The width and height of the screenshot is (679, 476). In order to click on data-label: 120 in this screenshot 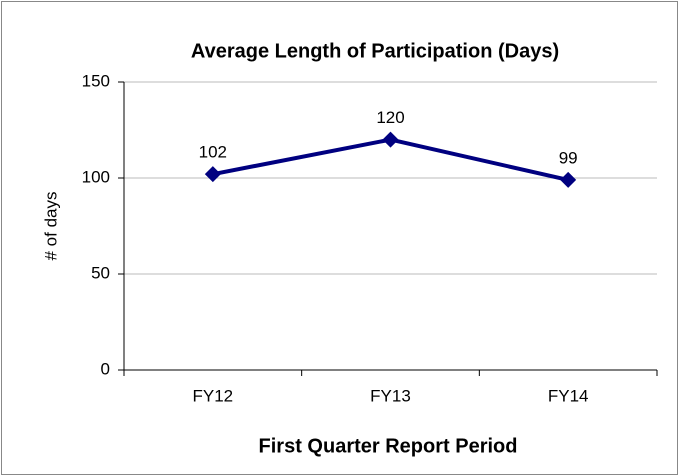, I will do `click(390, 117)`.